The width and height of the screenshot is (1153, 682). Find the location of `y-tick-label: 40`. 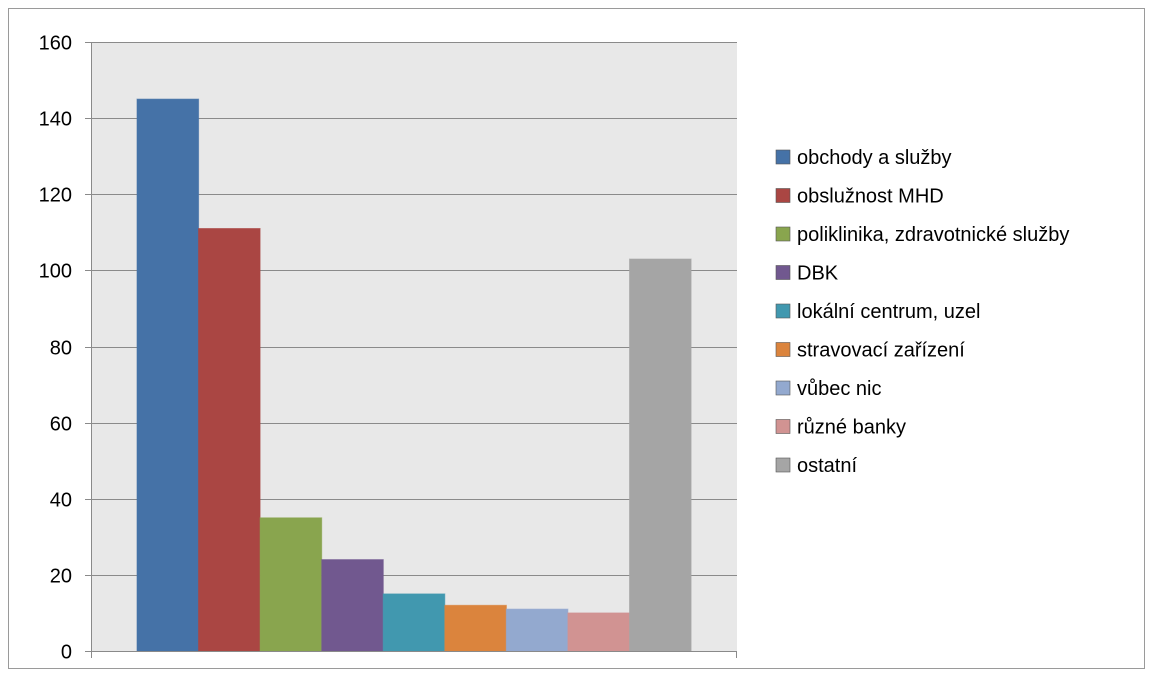

y-tick-label: 40 is located at coordinates (61, 501).